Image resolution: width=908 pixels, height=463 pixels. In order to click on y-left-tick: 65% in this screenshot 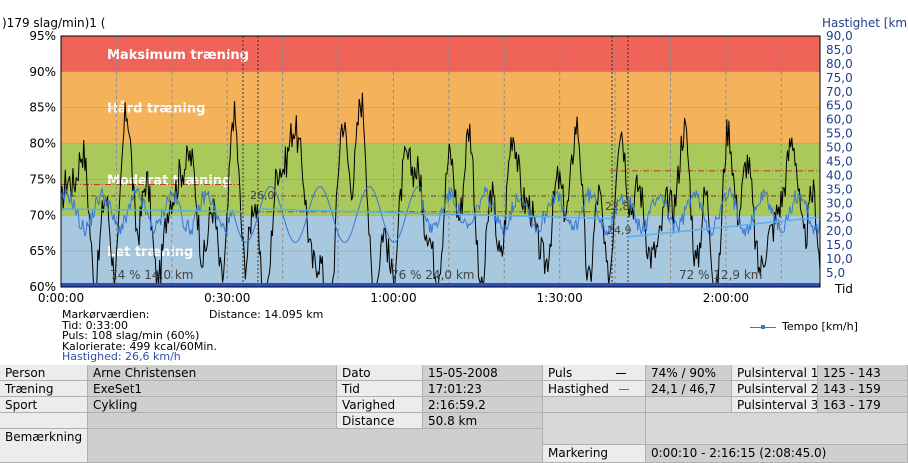, I will do `click(42, 251)`.